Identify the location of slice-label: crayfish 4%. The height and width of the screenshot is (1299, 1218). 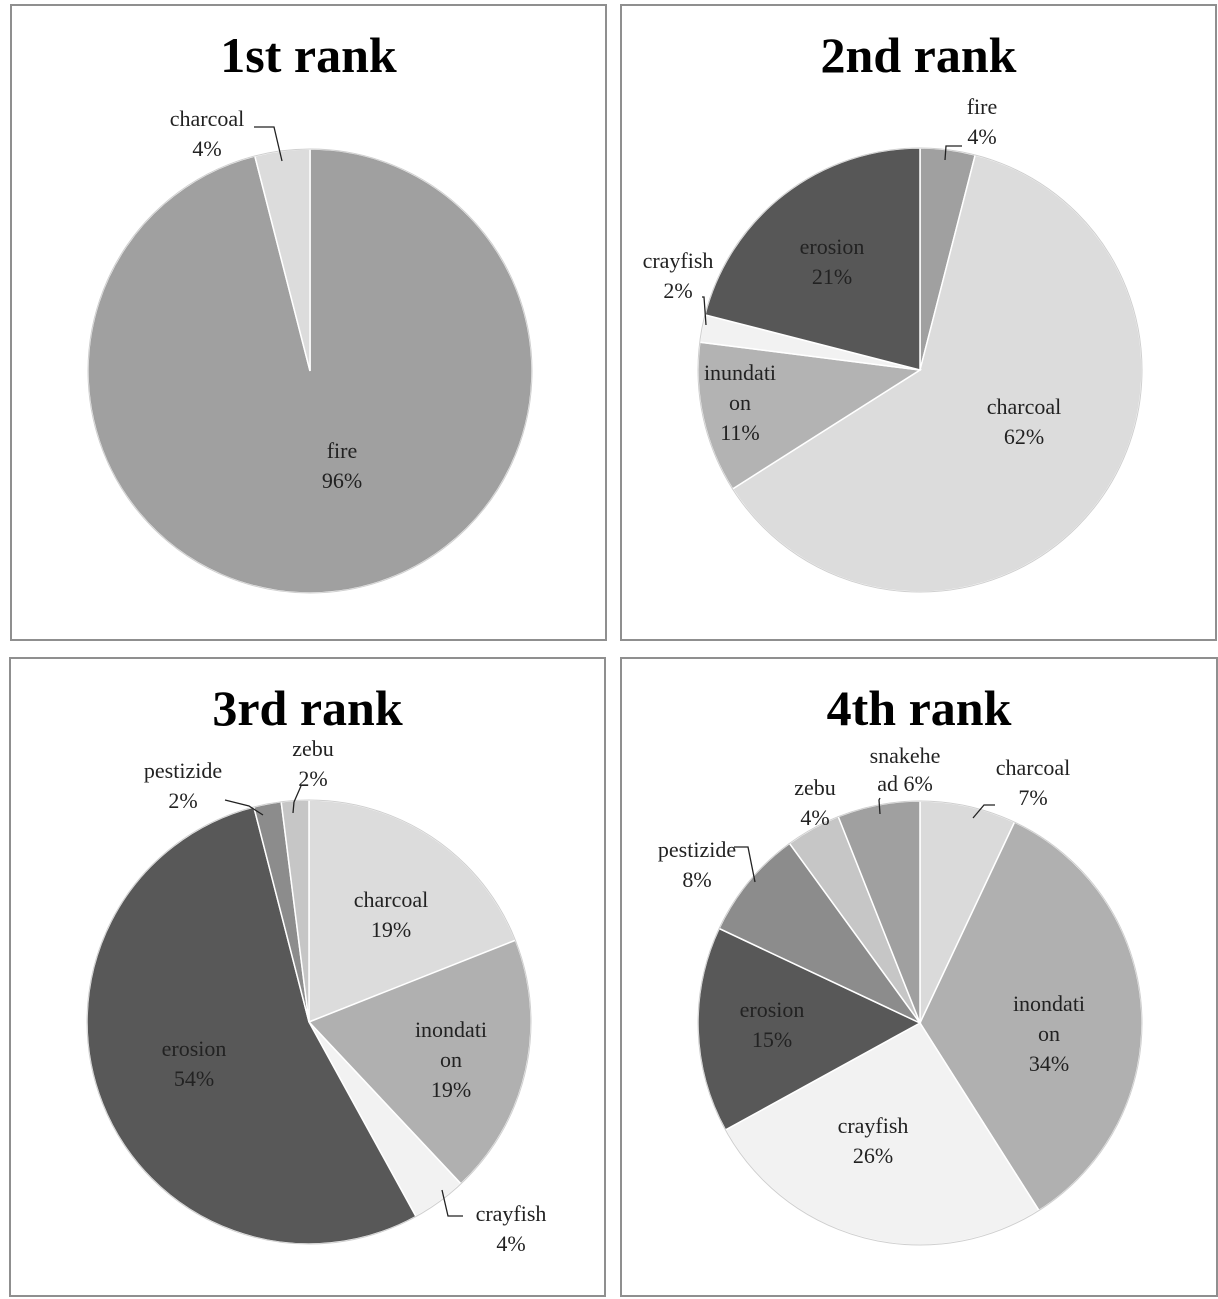
(511, 1228).